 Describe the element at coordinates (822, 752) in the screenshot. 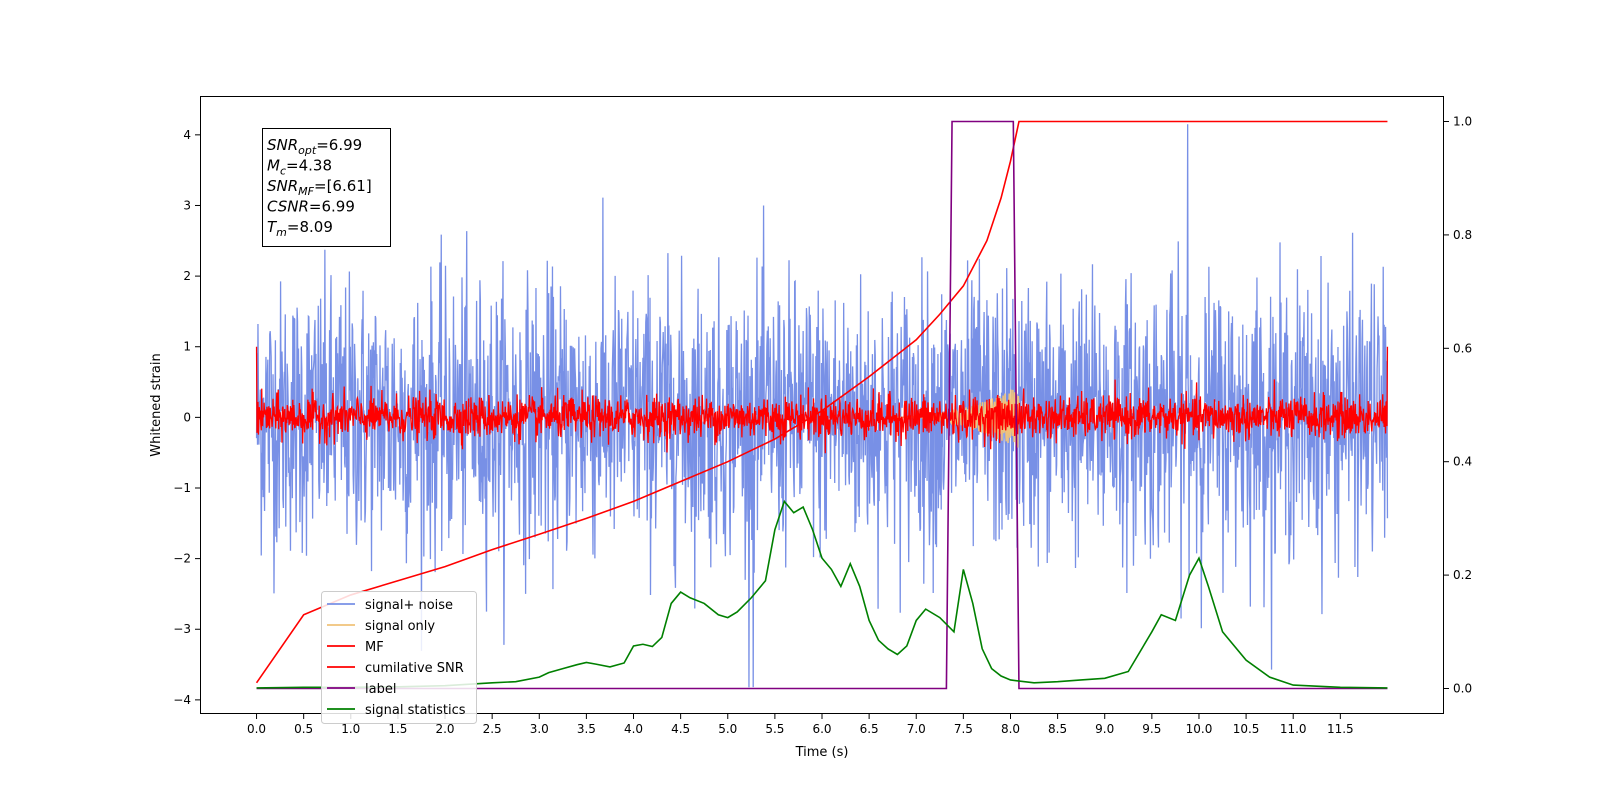

I see `x-axis-label: Time (s)` at that location.